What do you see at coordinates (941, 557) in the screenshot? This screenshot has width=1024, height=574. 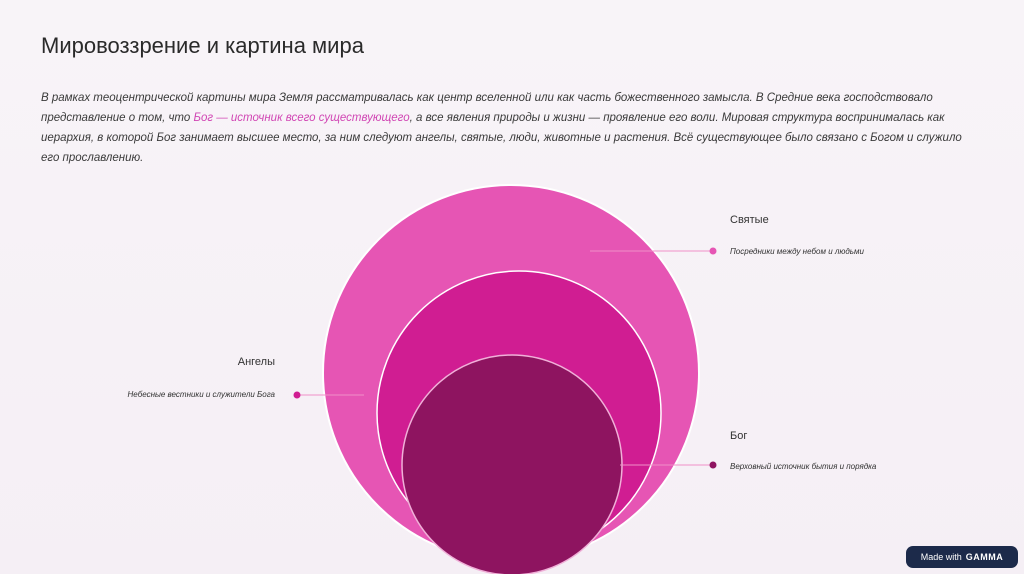 I see `badge-made-with-text: Made with` at bounding box center [941, 557].